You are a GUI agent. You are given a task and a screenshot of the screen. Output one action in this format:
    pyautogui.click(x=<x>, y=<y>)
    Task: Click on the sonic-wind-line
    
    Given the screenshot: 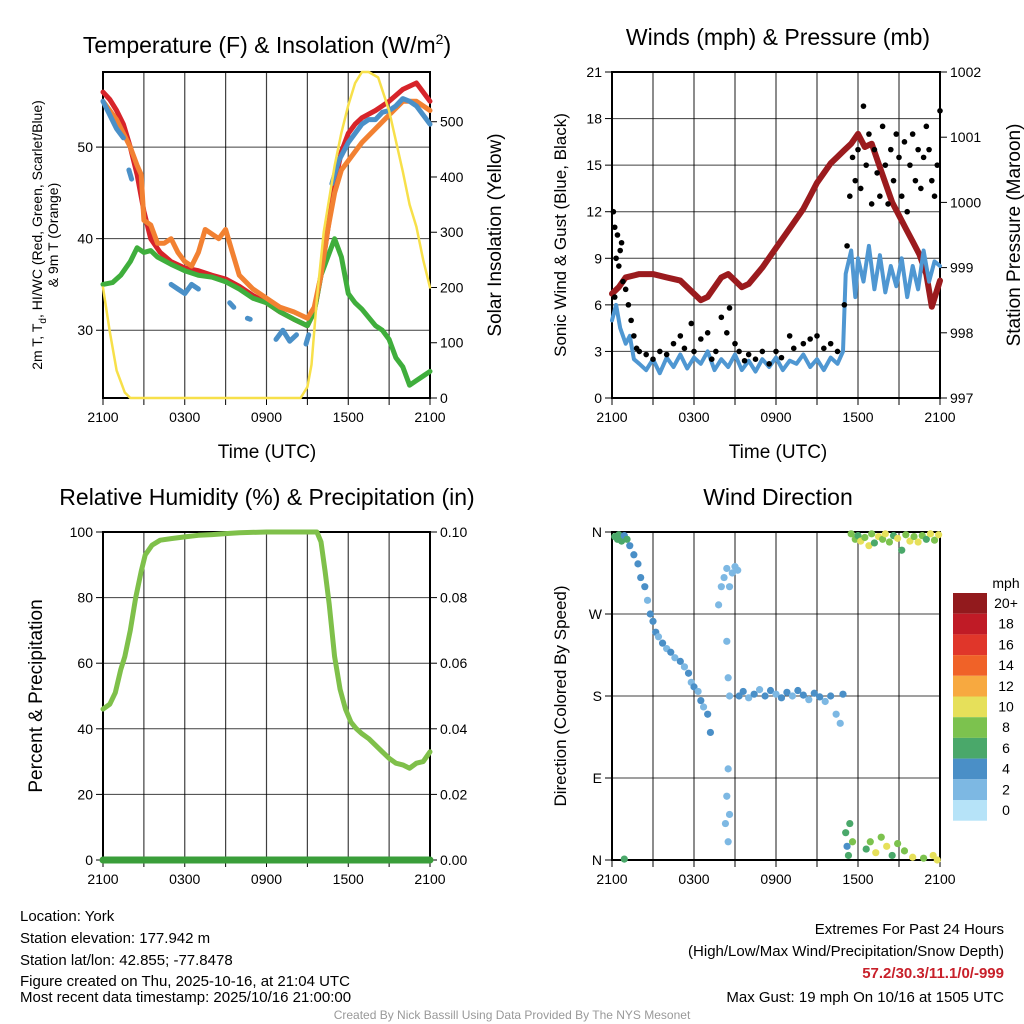 What is the action you would take?
    pyautogui.click(x=776, y=309)
    